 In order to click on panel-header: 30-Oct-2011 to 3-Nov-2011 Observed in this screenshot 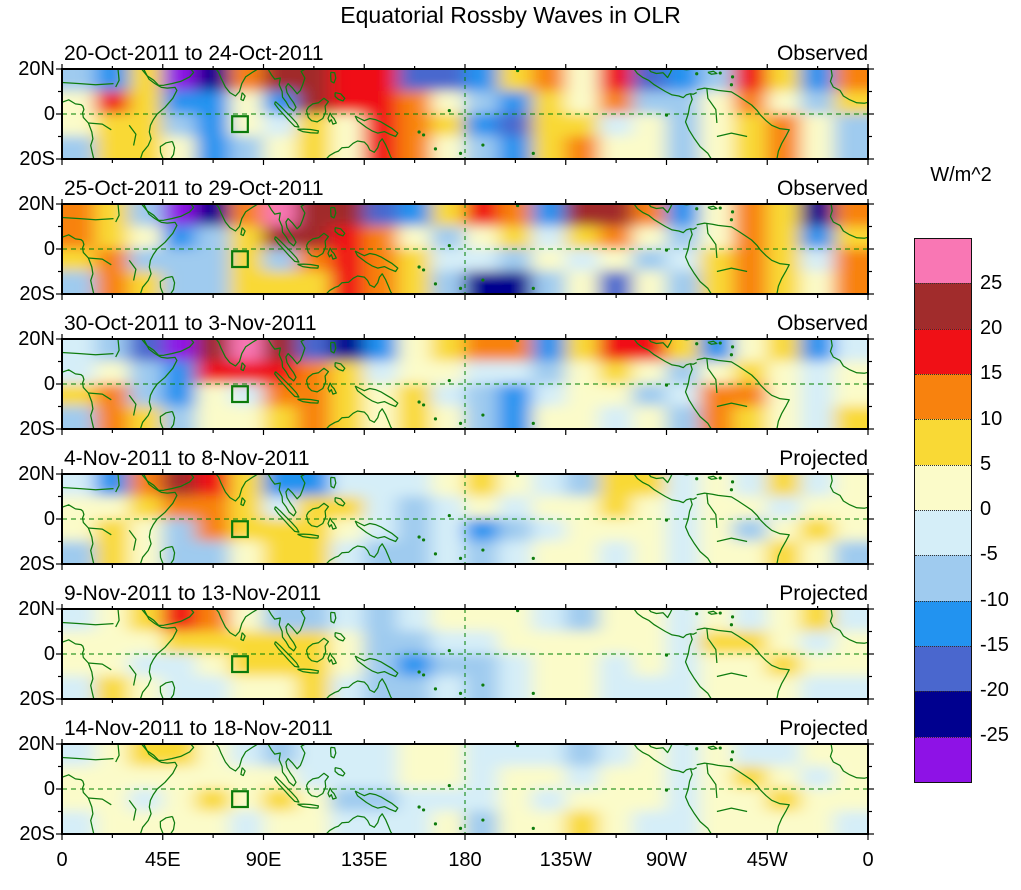, I will do `click(465, 324)`.